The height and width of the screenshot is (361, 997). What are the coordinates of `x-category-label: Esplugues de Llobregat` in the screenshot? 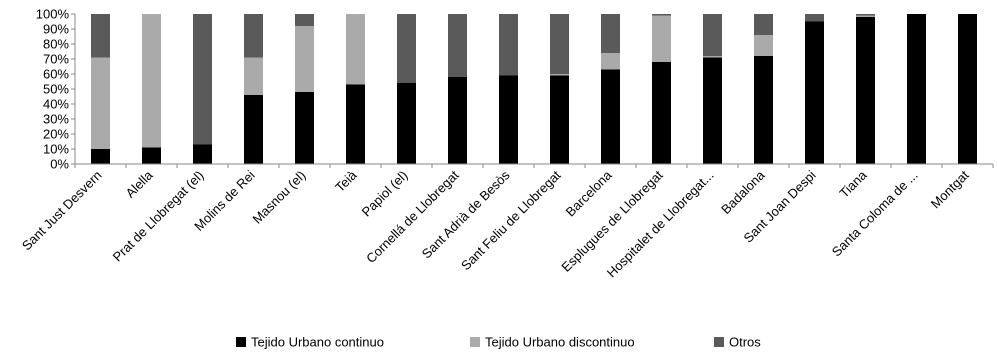 It's located at (611, 220).